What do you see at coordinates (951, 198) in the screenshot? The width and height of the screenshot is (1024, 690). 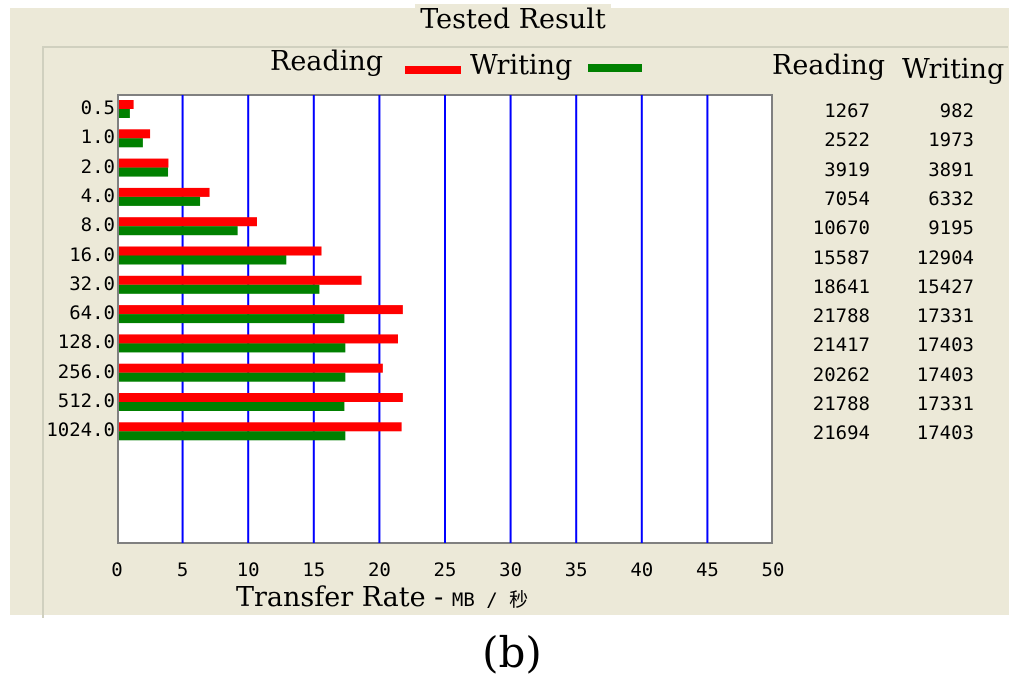 I see `writing-value-cell: 6332` at bounding box center [951, 198].